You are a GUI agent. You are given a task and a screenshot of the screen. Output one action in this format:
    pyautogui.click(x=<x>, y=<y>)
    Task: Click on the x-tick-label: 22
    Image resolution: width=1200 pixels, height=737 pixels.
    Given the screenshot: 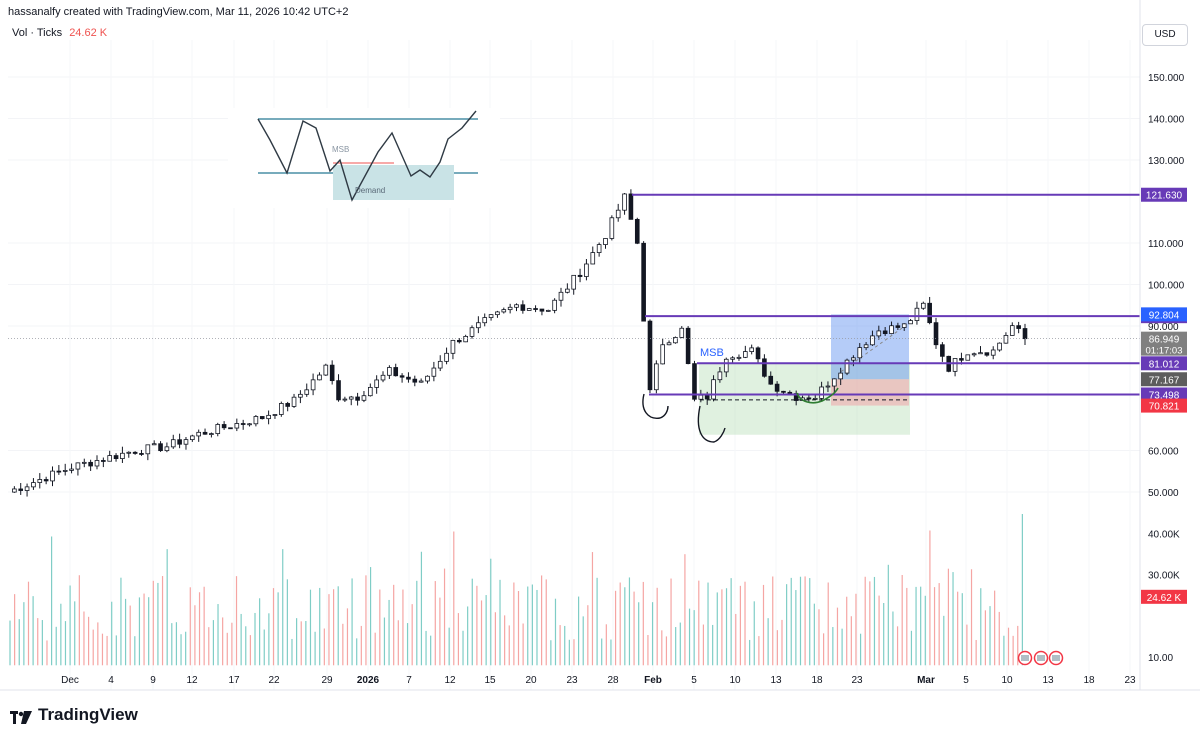 What is the action you would take?
    pyautogui.click(x=274, y=680)
    